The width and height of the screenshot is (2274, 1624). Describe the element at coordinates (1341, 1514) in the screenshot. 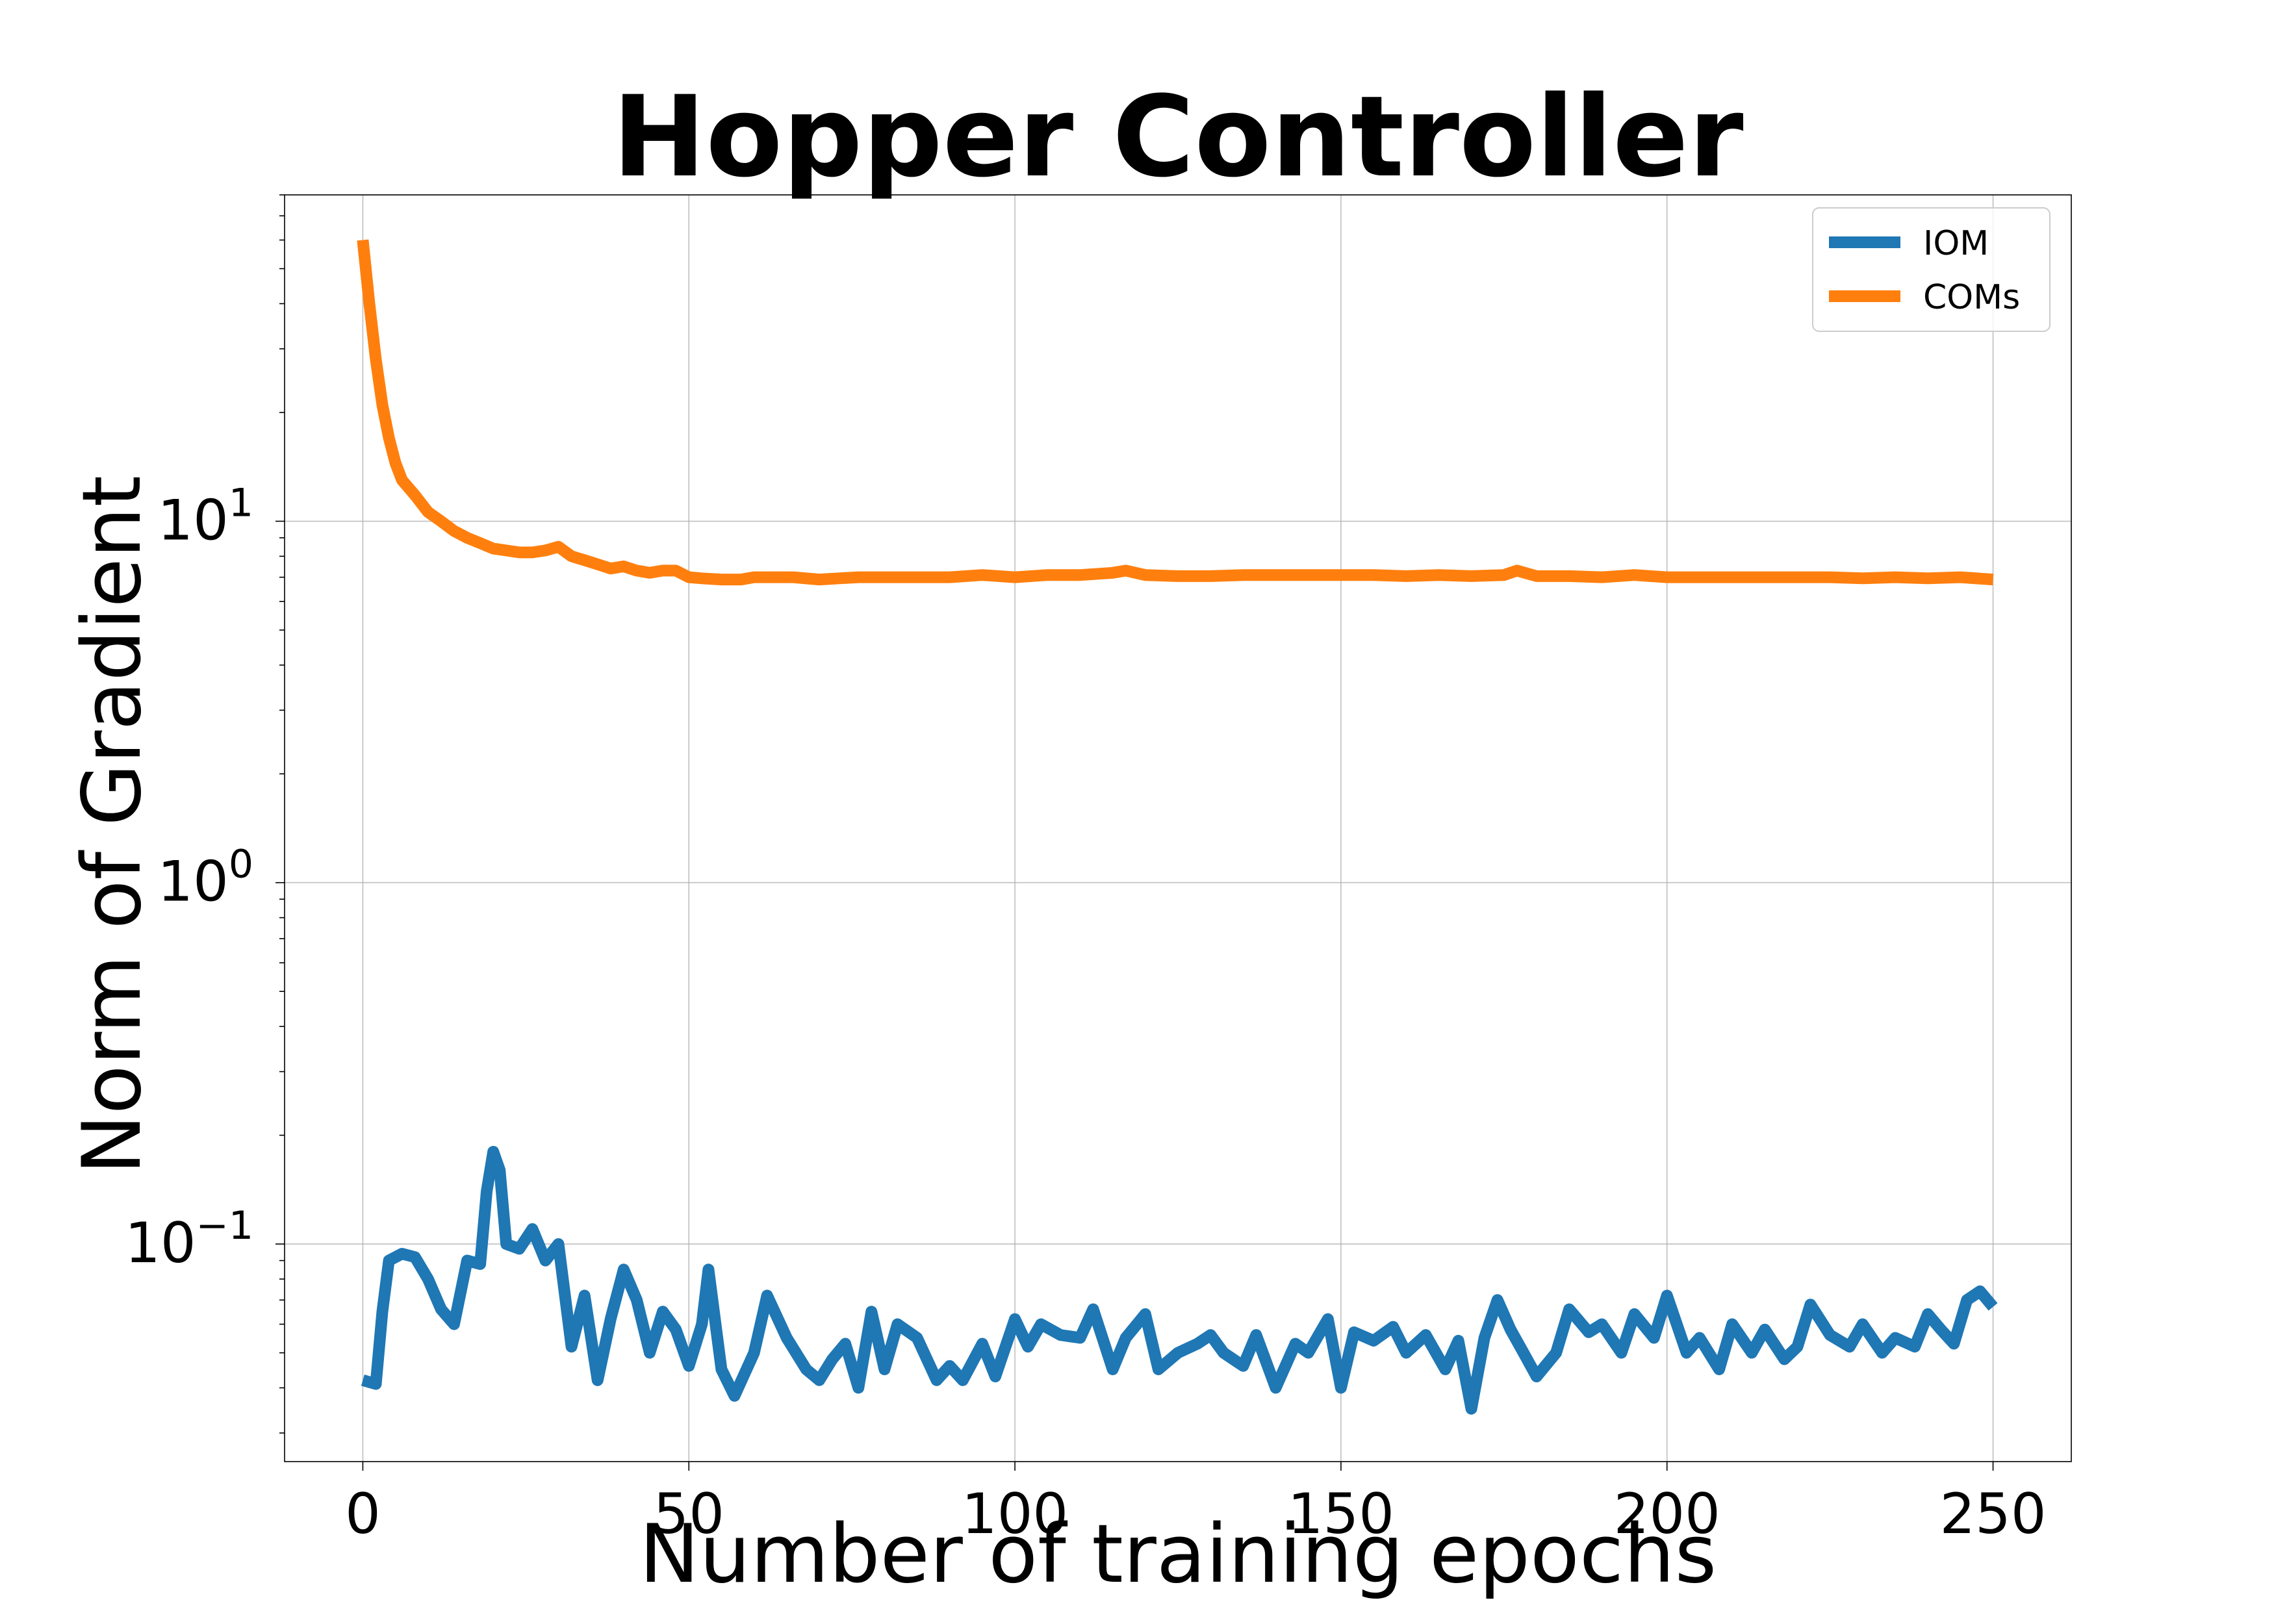

I see `x-tick-label: 150` at that location.